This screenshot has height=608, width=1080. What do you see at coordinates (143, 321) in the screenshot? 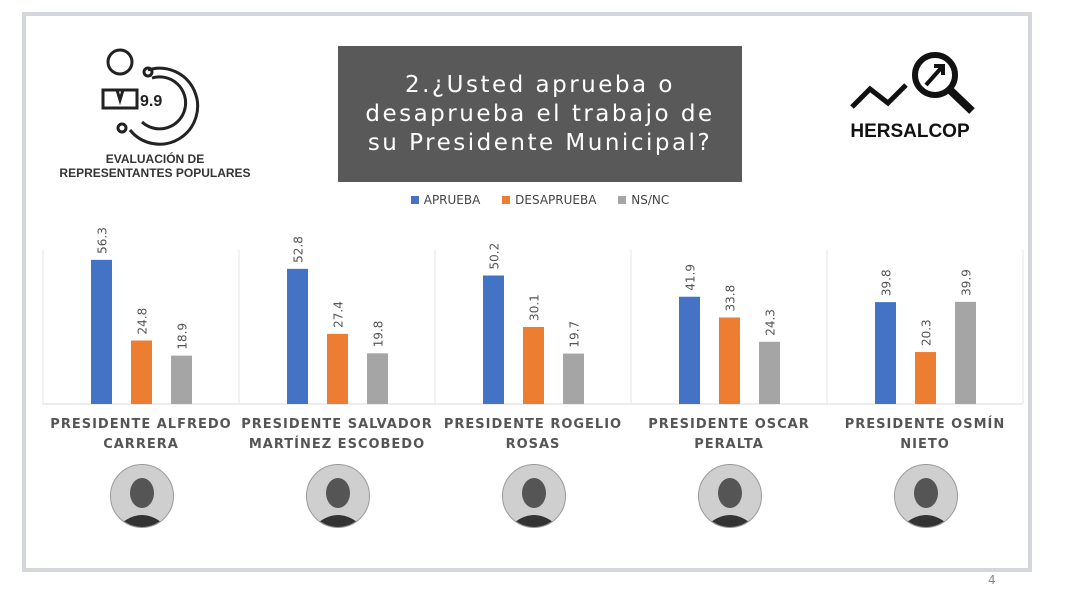
I see `data-label: 24.8` at bounding box center [143, 321].